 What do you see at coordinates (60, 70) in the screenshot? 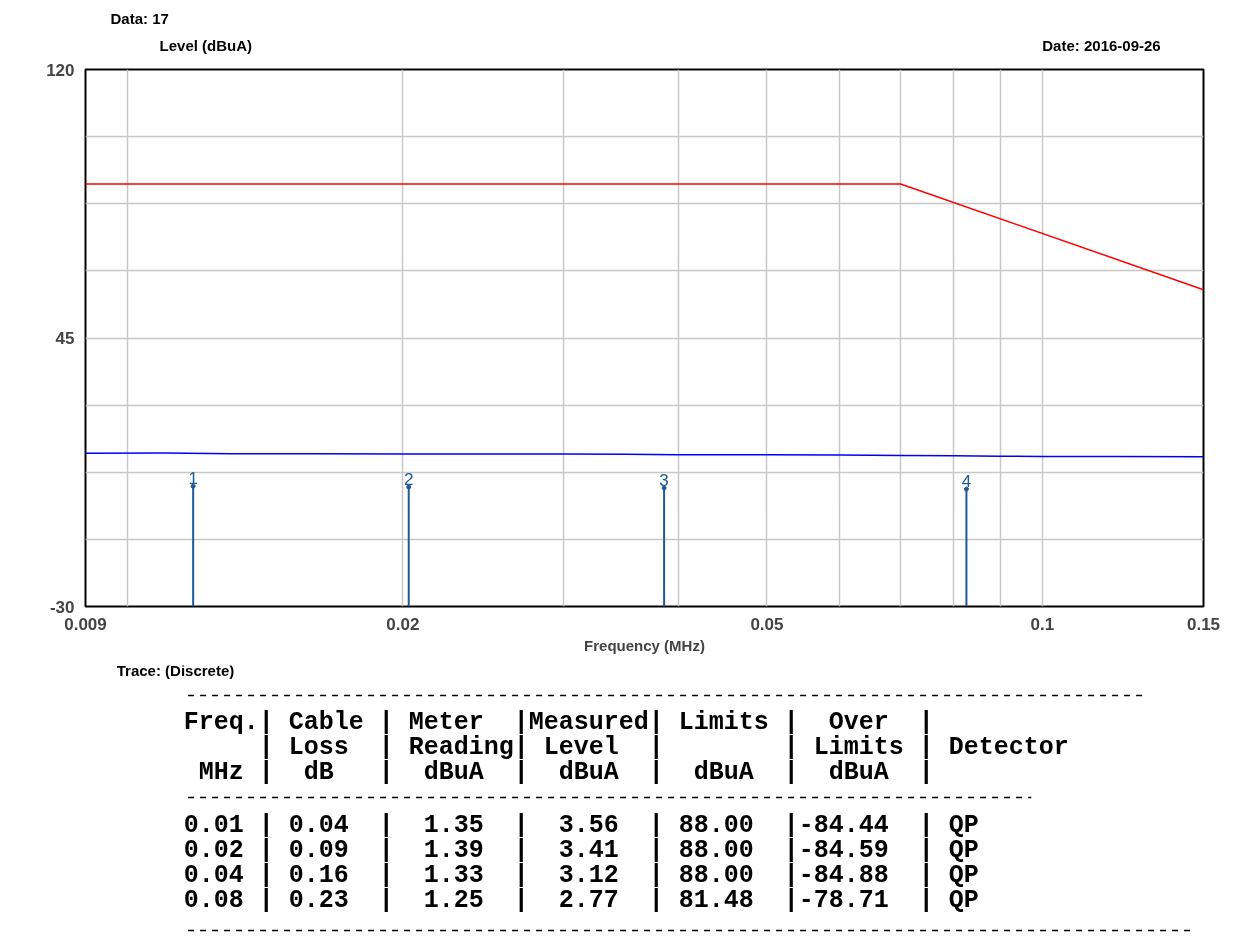
I see `y-tick-label: 120` at bounding box center [60, 70].